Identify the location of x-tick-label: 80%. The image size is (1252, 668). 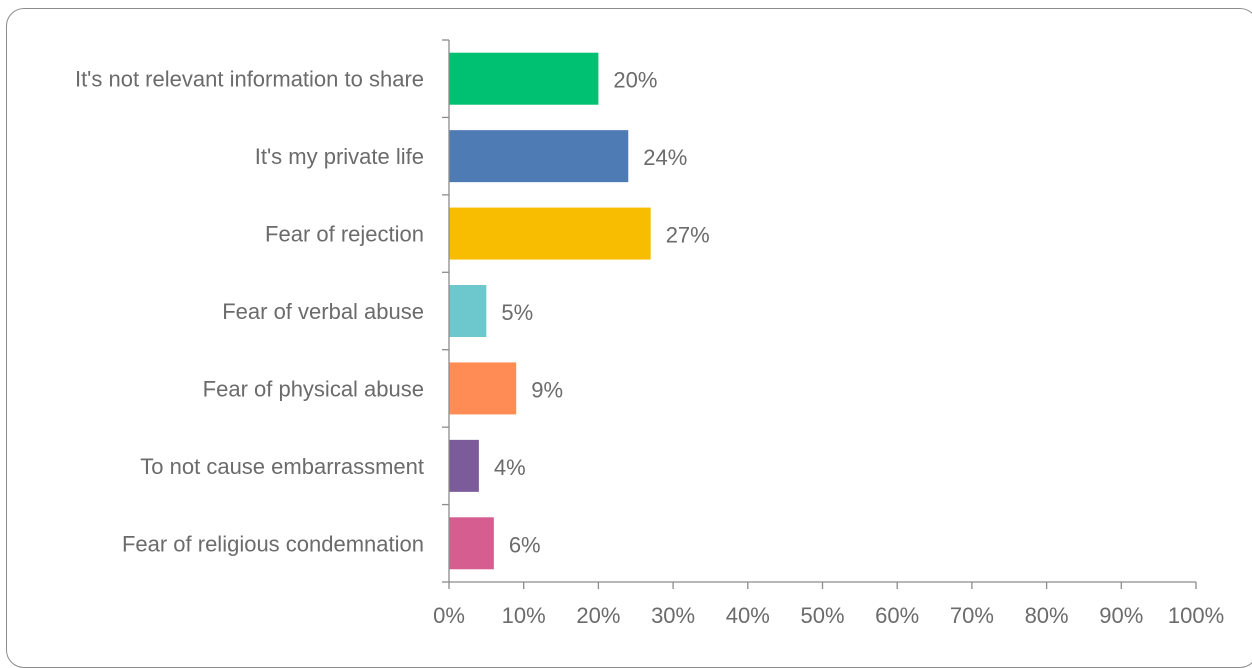
(1047, 615).